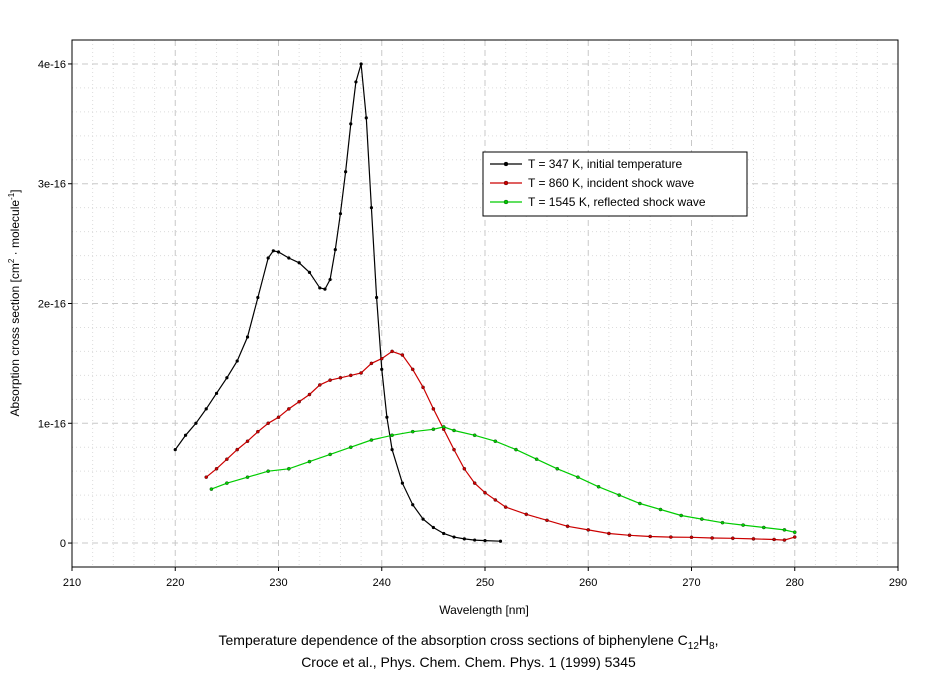 The image size is (937, 676). I want to click on y-tick-label: 1e-16, so click(52, 424).